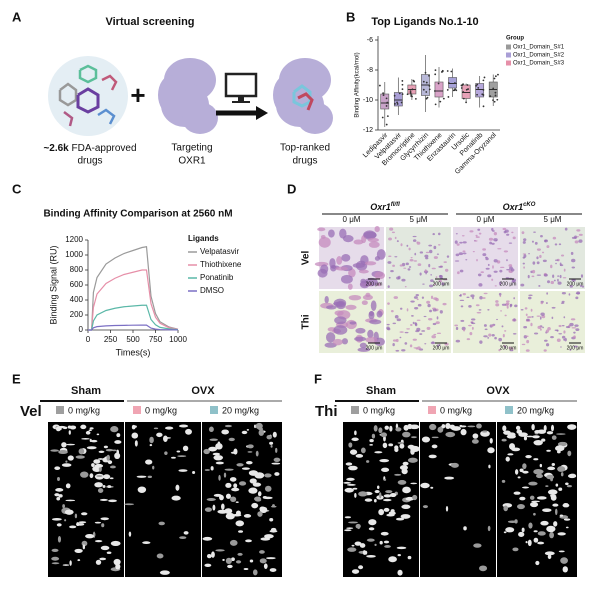  What do you see at coordinates (515, 39) in the screenshot?
I see `legend-title: Group` at bounding box center [515, 39].